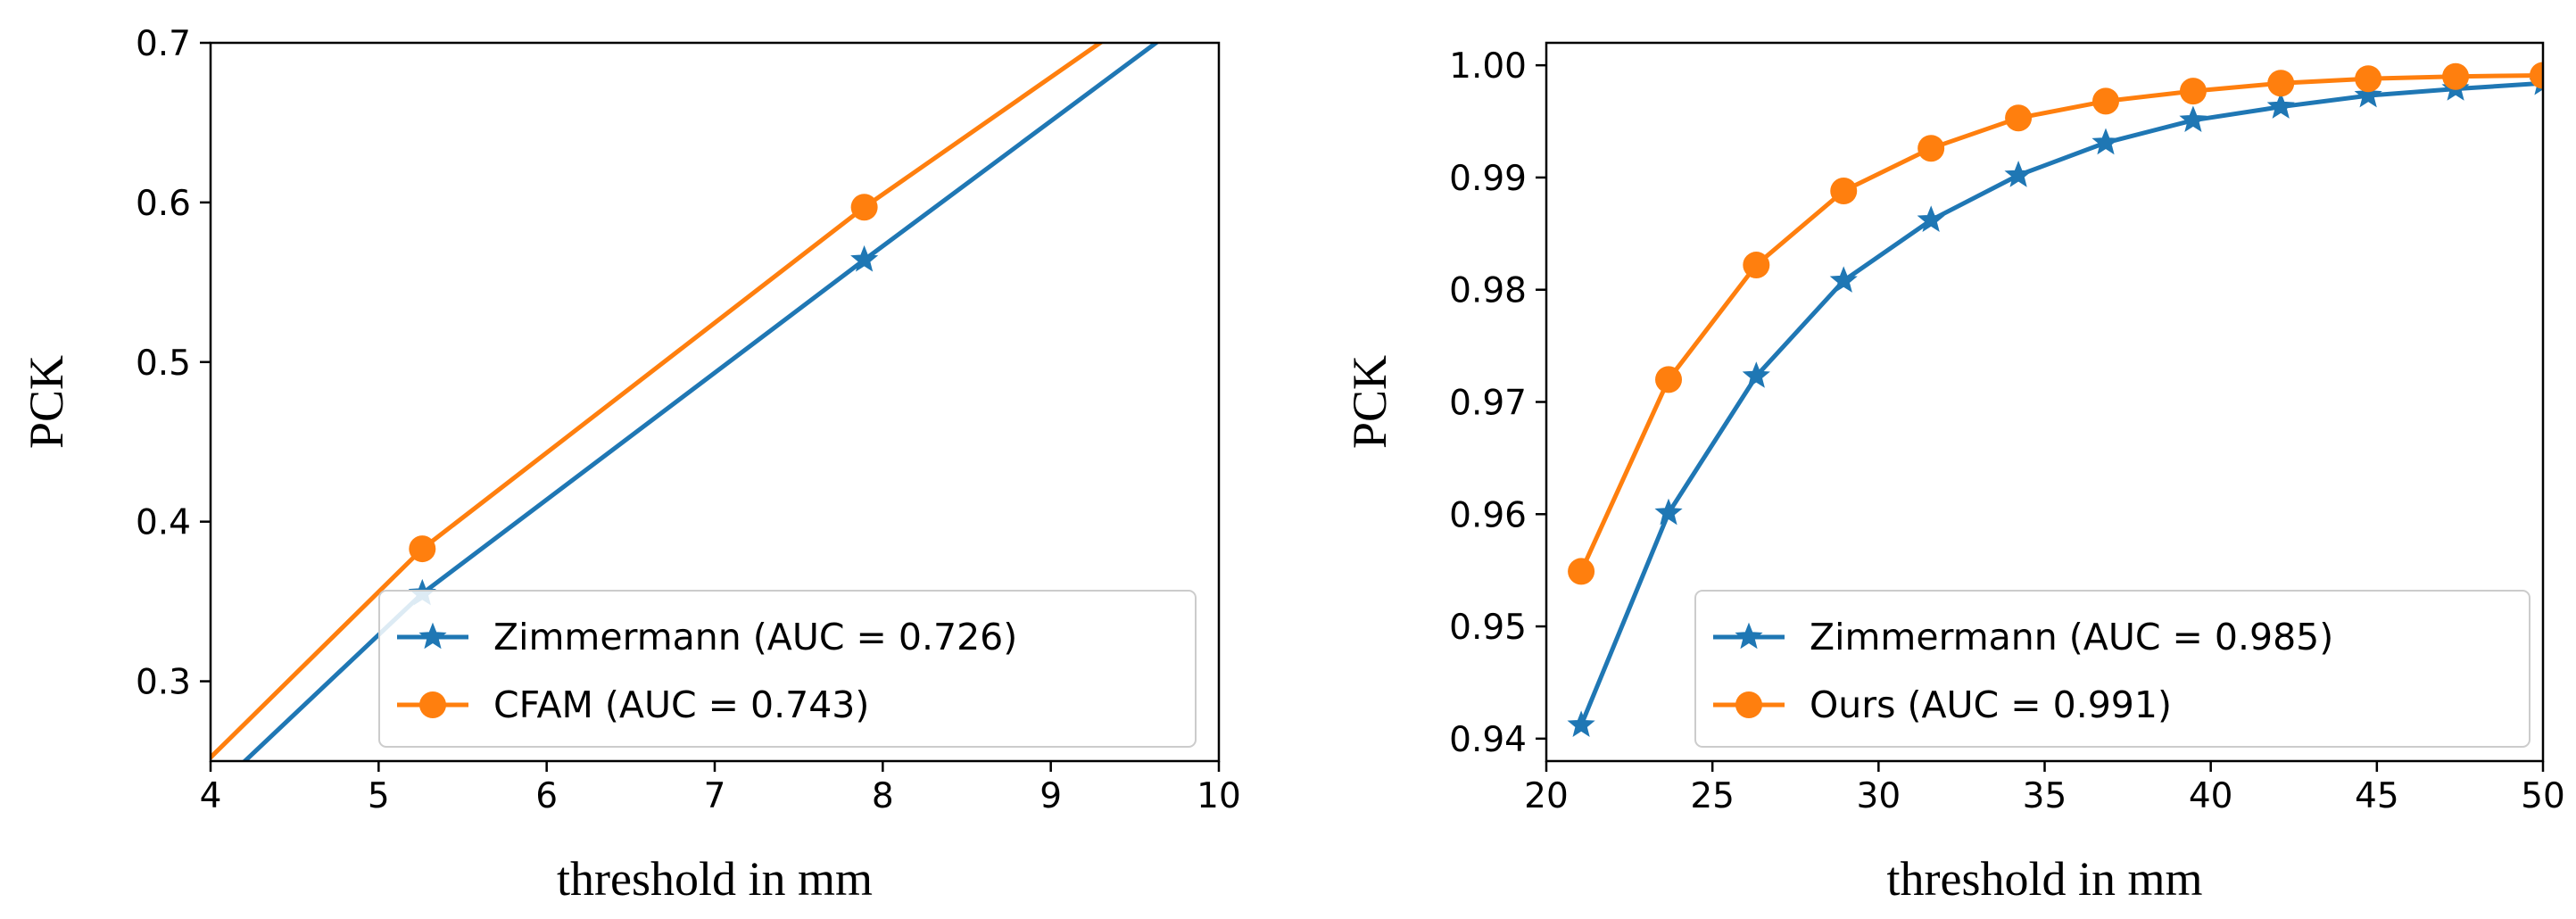  I want to click on y-tick-label: 0.98, so click(1488, 291).